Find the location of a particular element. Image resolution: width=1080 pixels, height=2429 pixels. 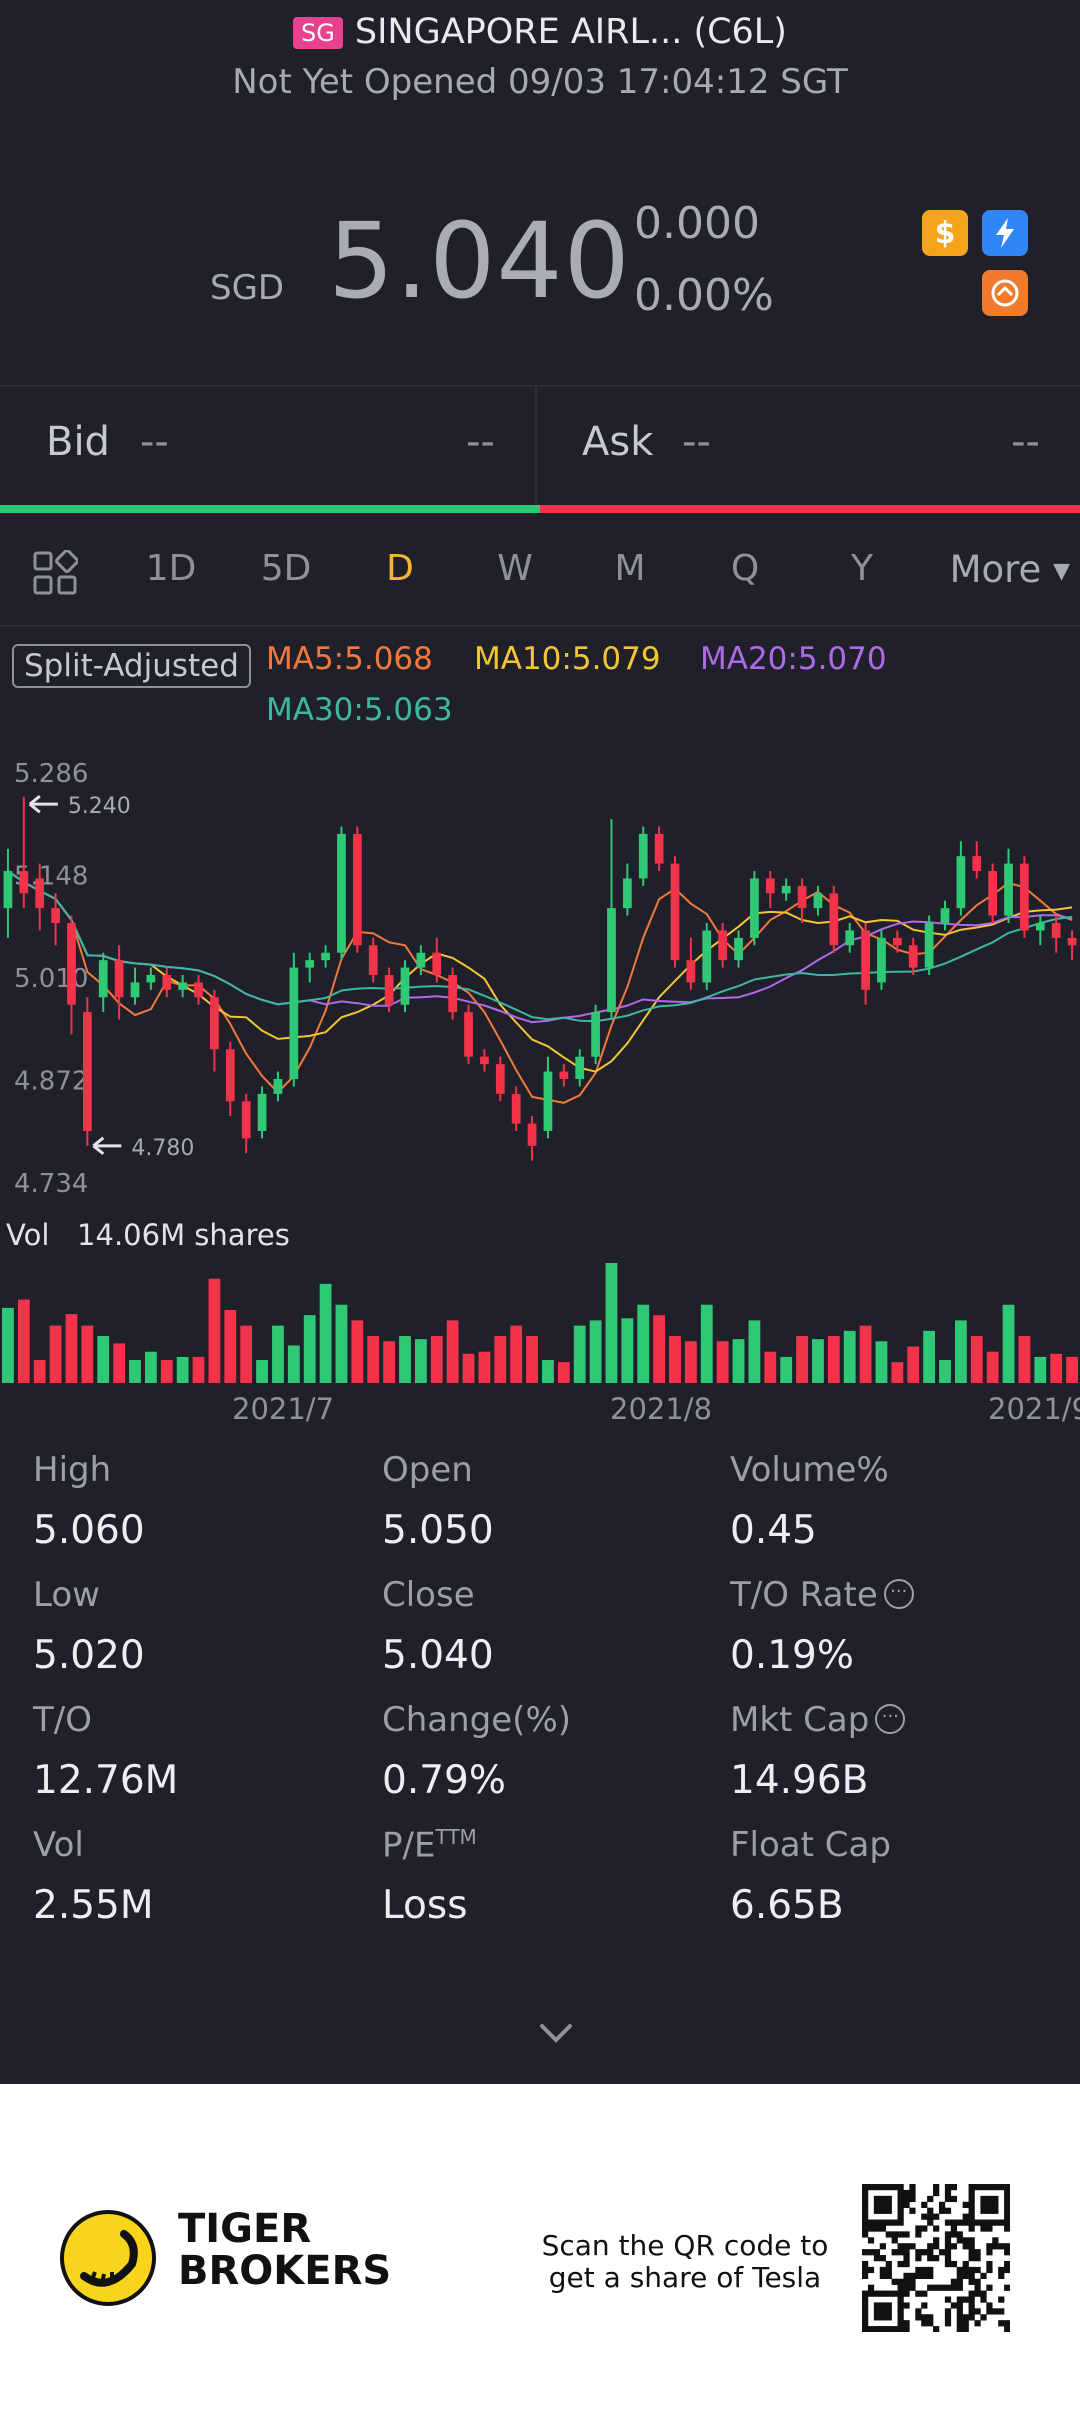

split-adjusted-toggle: Split-Adjusted is located at coordinates (131, 666).